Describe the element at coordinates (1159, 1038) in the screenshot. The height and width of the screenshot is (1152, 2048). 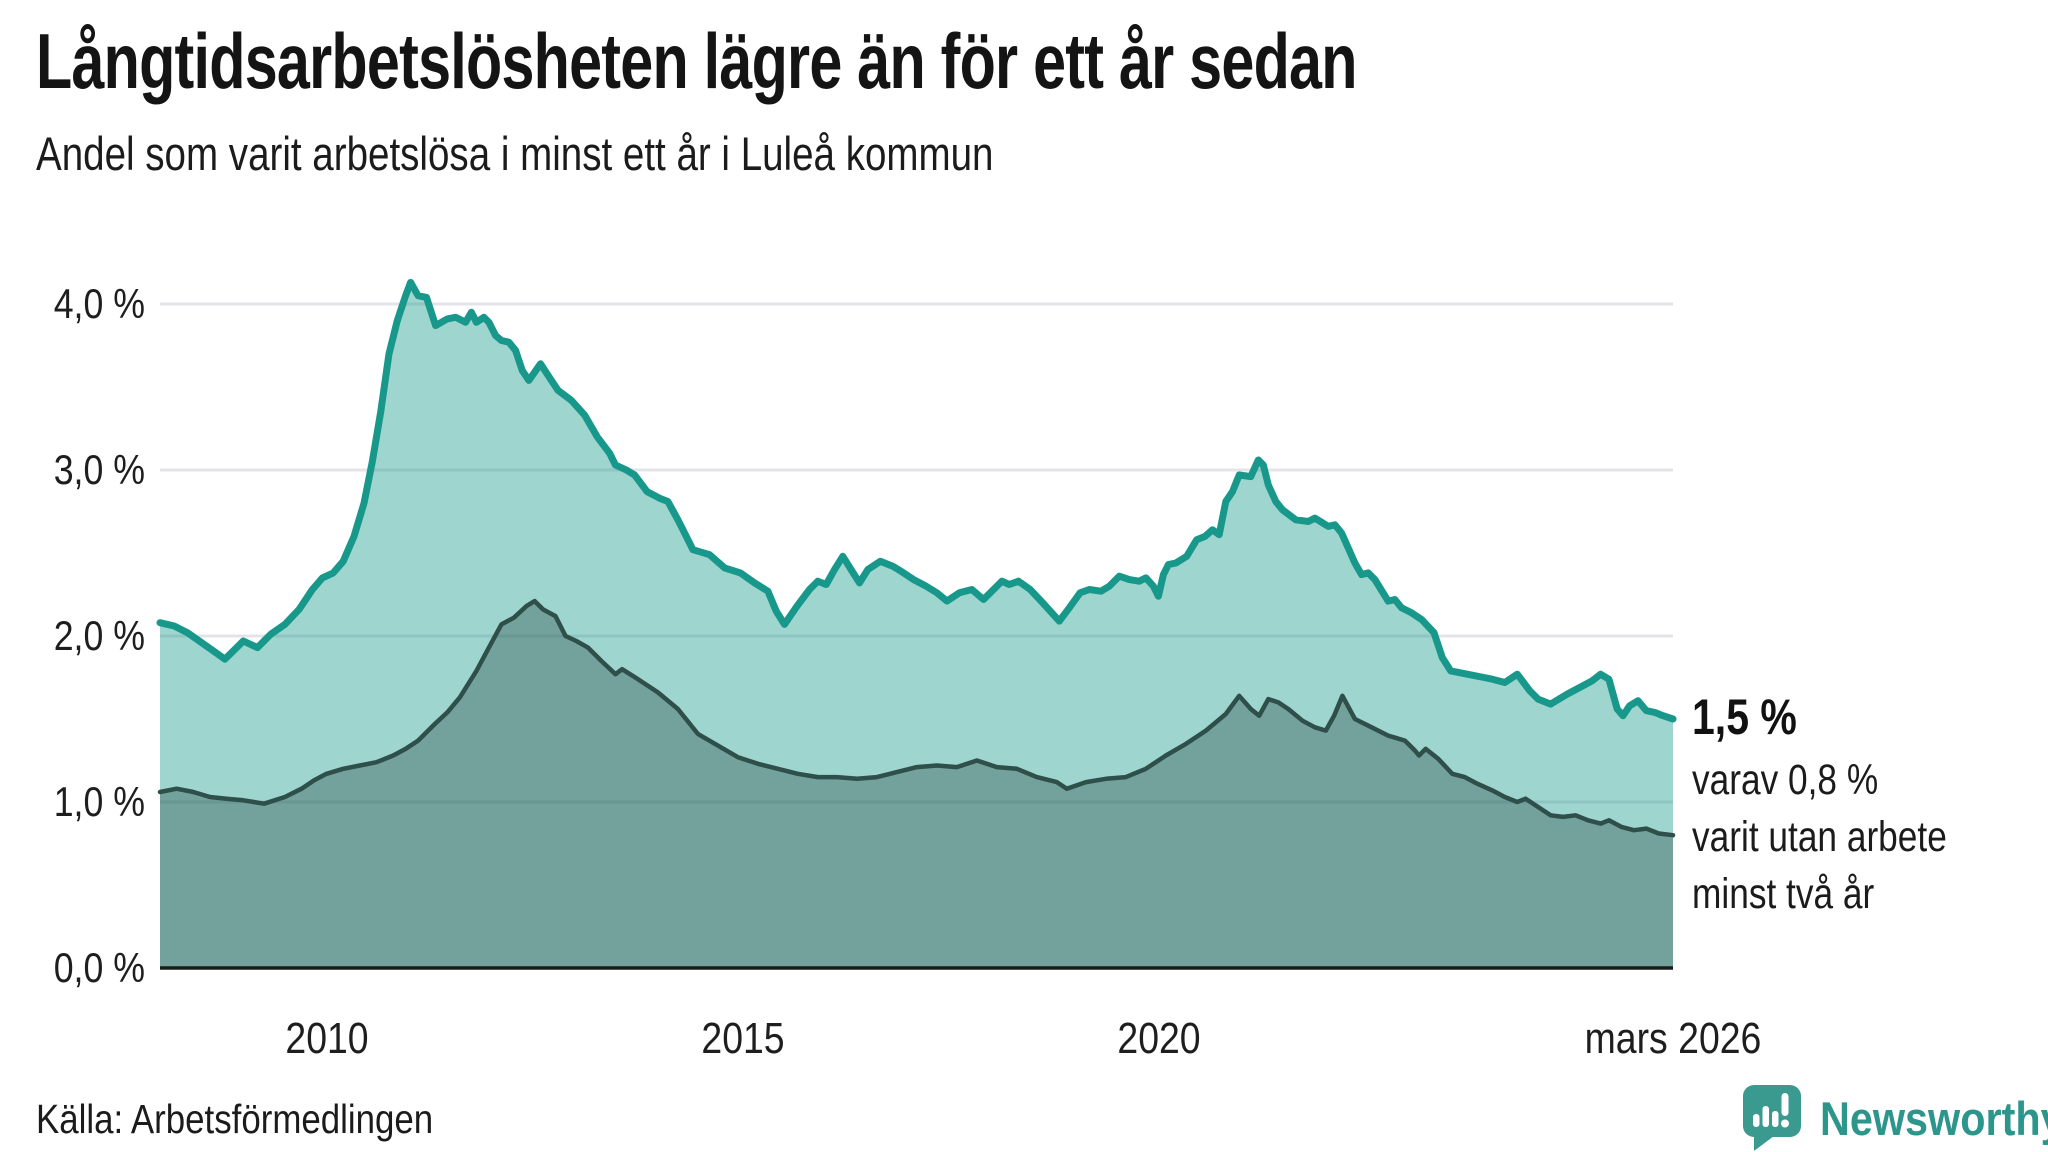
I see `x-tick-label: 2020` at that location.